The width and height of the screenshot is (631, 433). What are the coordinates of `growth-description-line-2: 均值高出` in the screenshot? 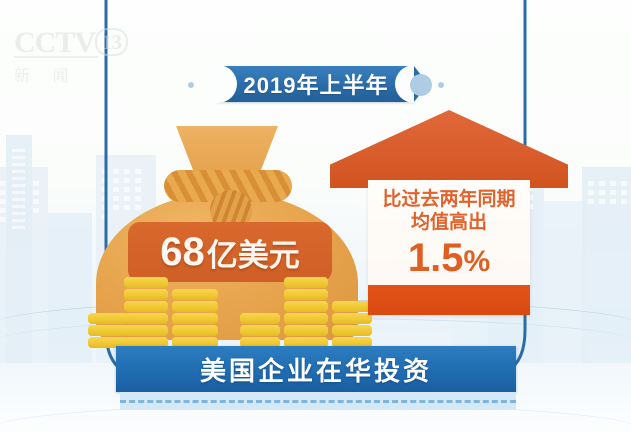 It's located at (448, 222).